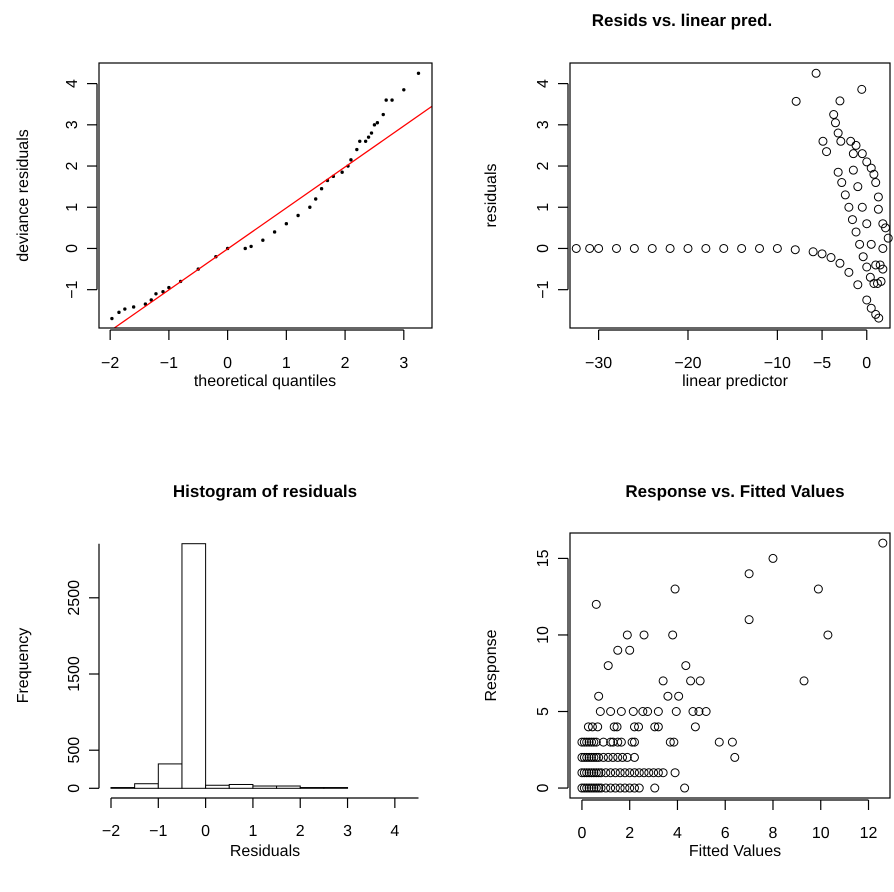  Describe the element at coordinates (265, 491) in the screenshot. I see `chart-title: Histogram of residuals` at that location.